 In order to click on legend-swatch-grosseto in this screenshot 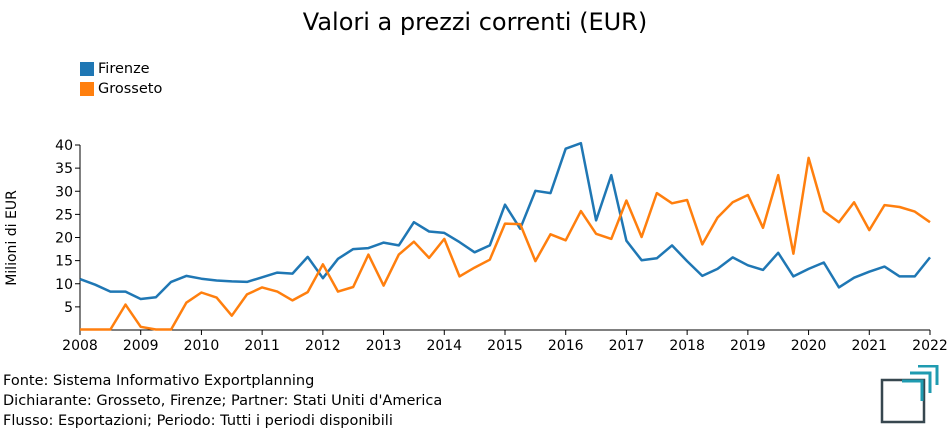, I will do `click(87, 89)`.